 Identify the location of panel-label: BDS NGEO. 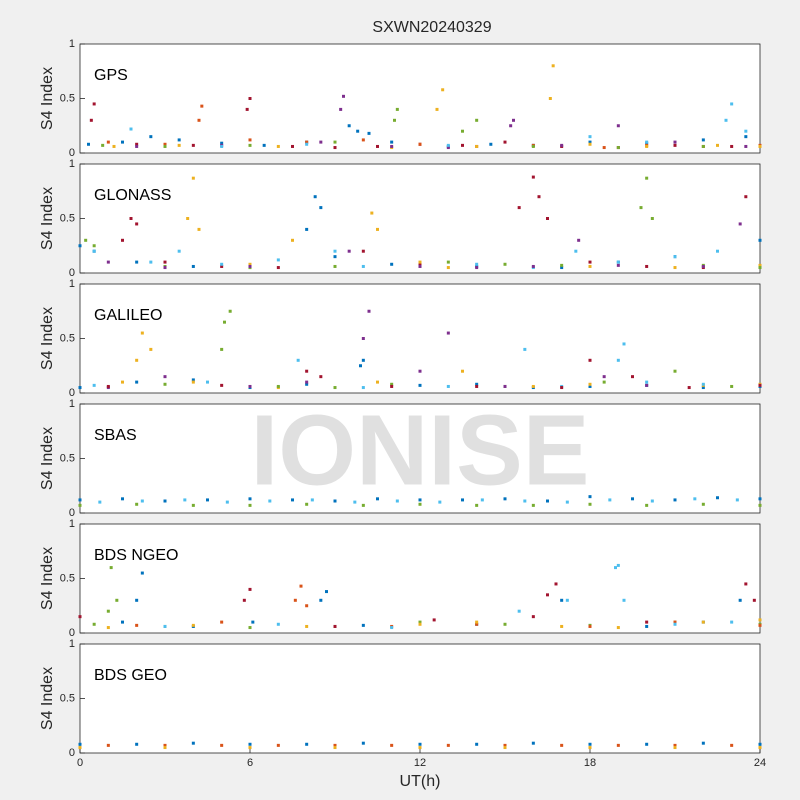
(136, 555).